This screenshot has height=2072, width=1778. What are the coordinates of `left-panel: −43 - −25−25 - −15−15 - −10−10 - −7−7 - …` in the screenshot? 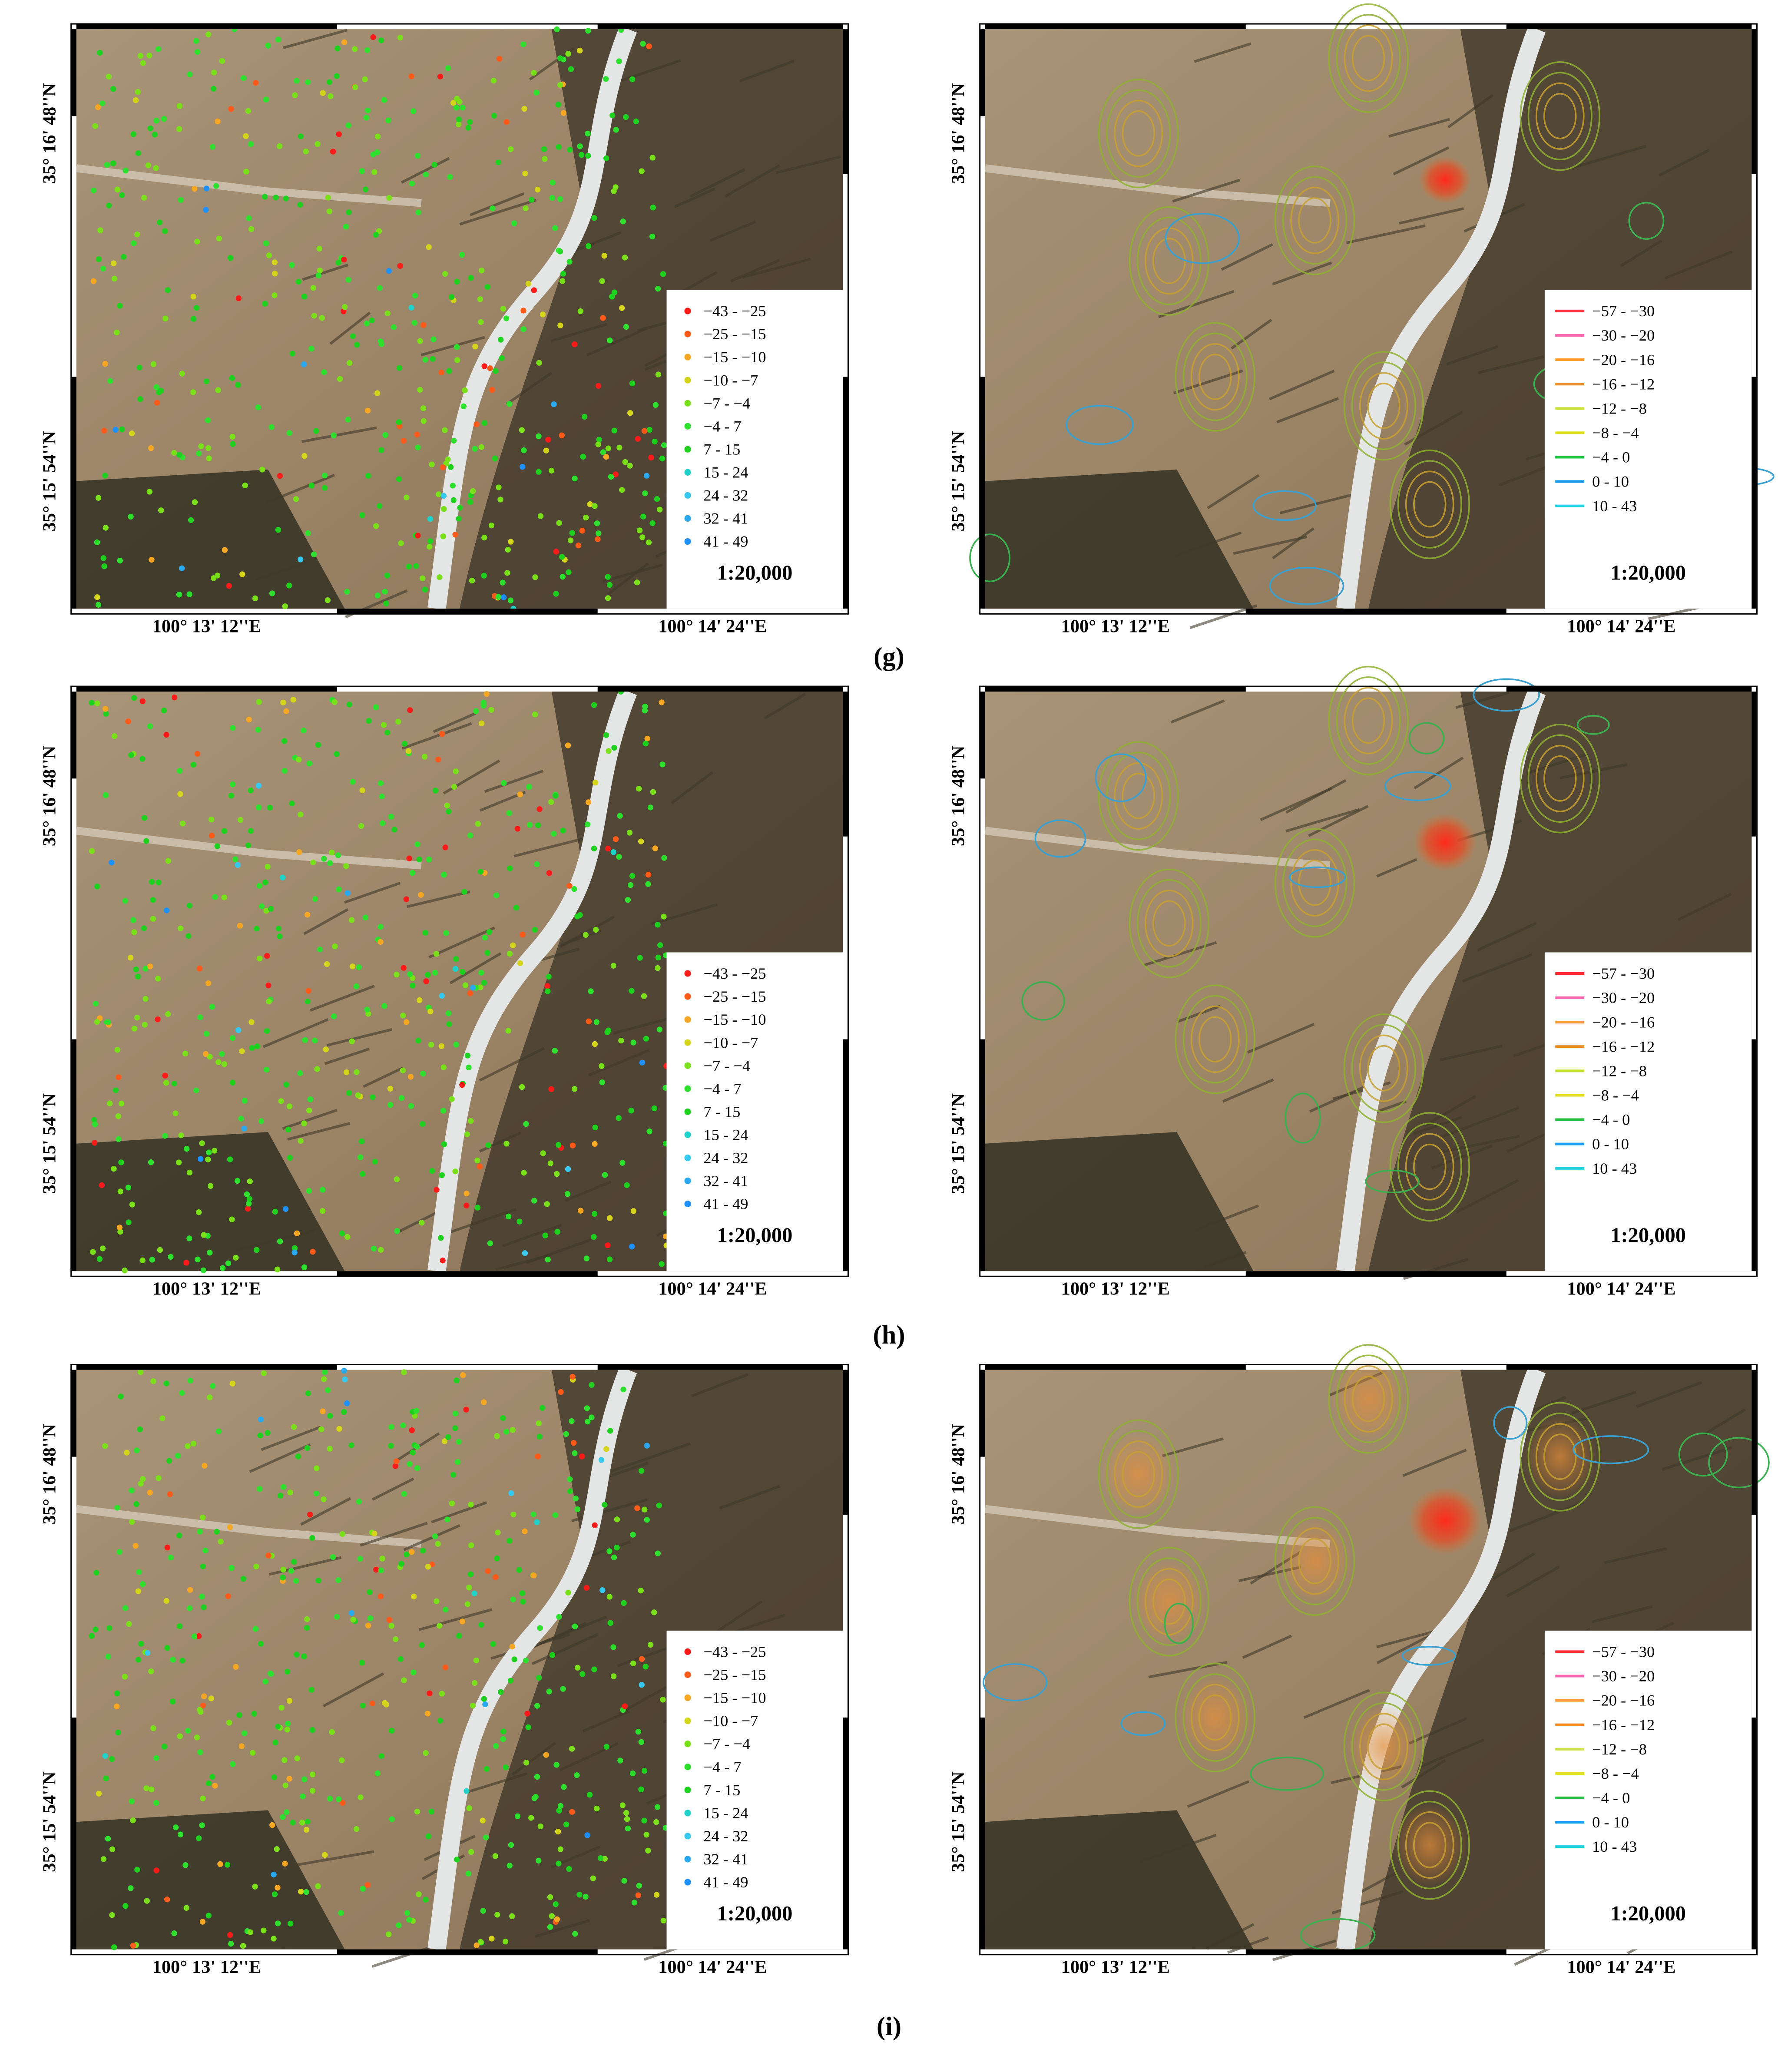 It's located at (444, 992).